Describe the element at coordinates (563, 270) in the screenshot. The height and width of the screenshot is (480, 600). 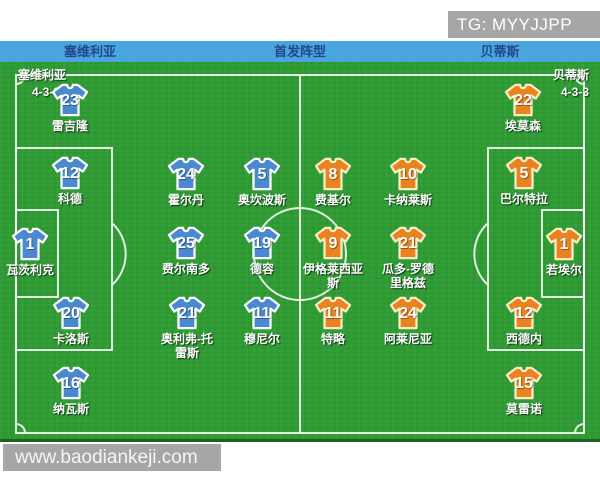
I see `player-name: 若埃尔` at that location.